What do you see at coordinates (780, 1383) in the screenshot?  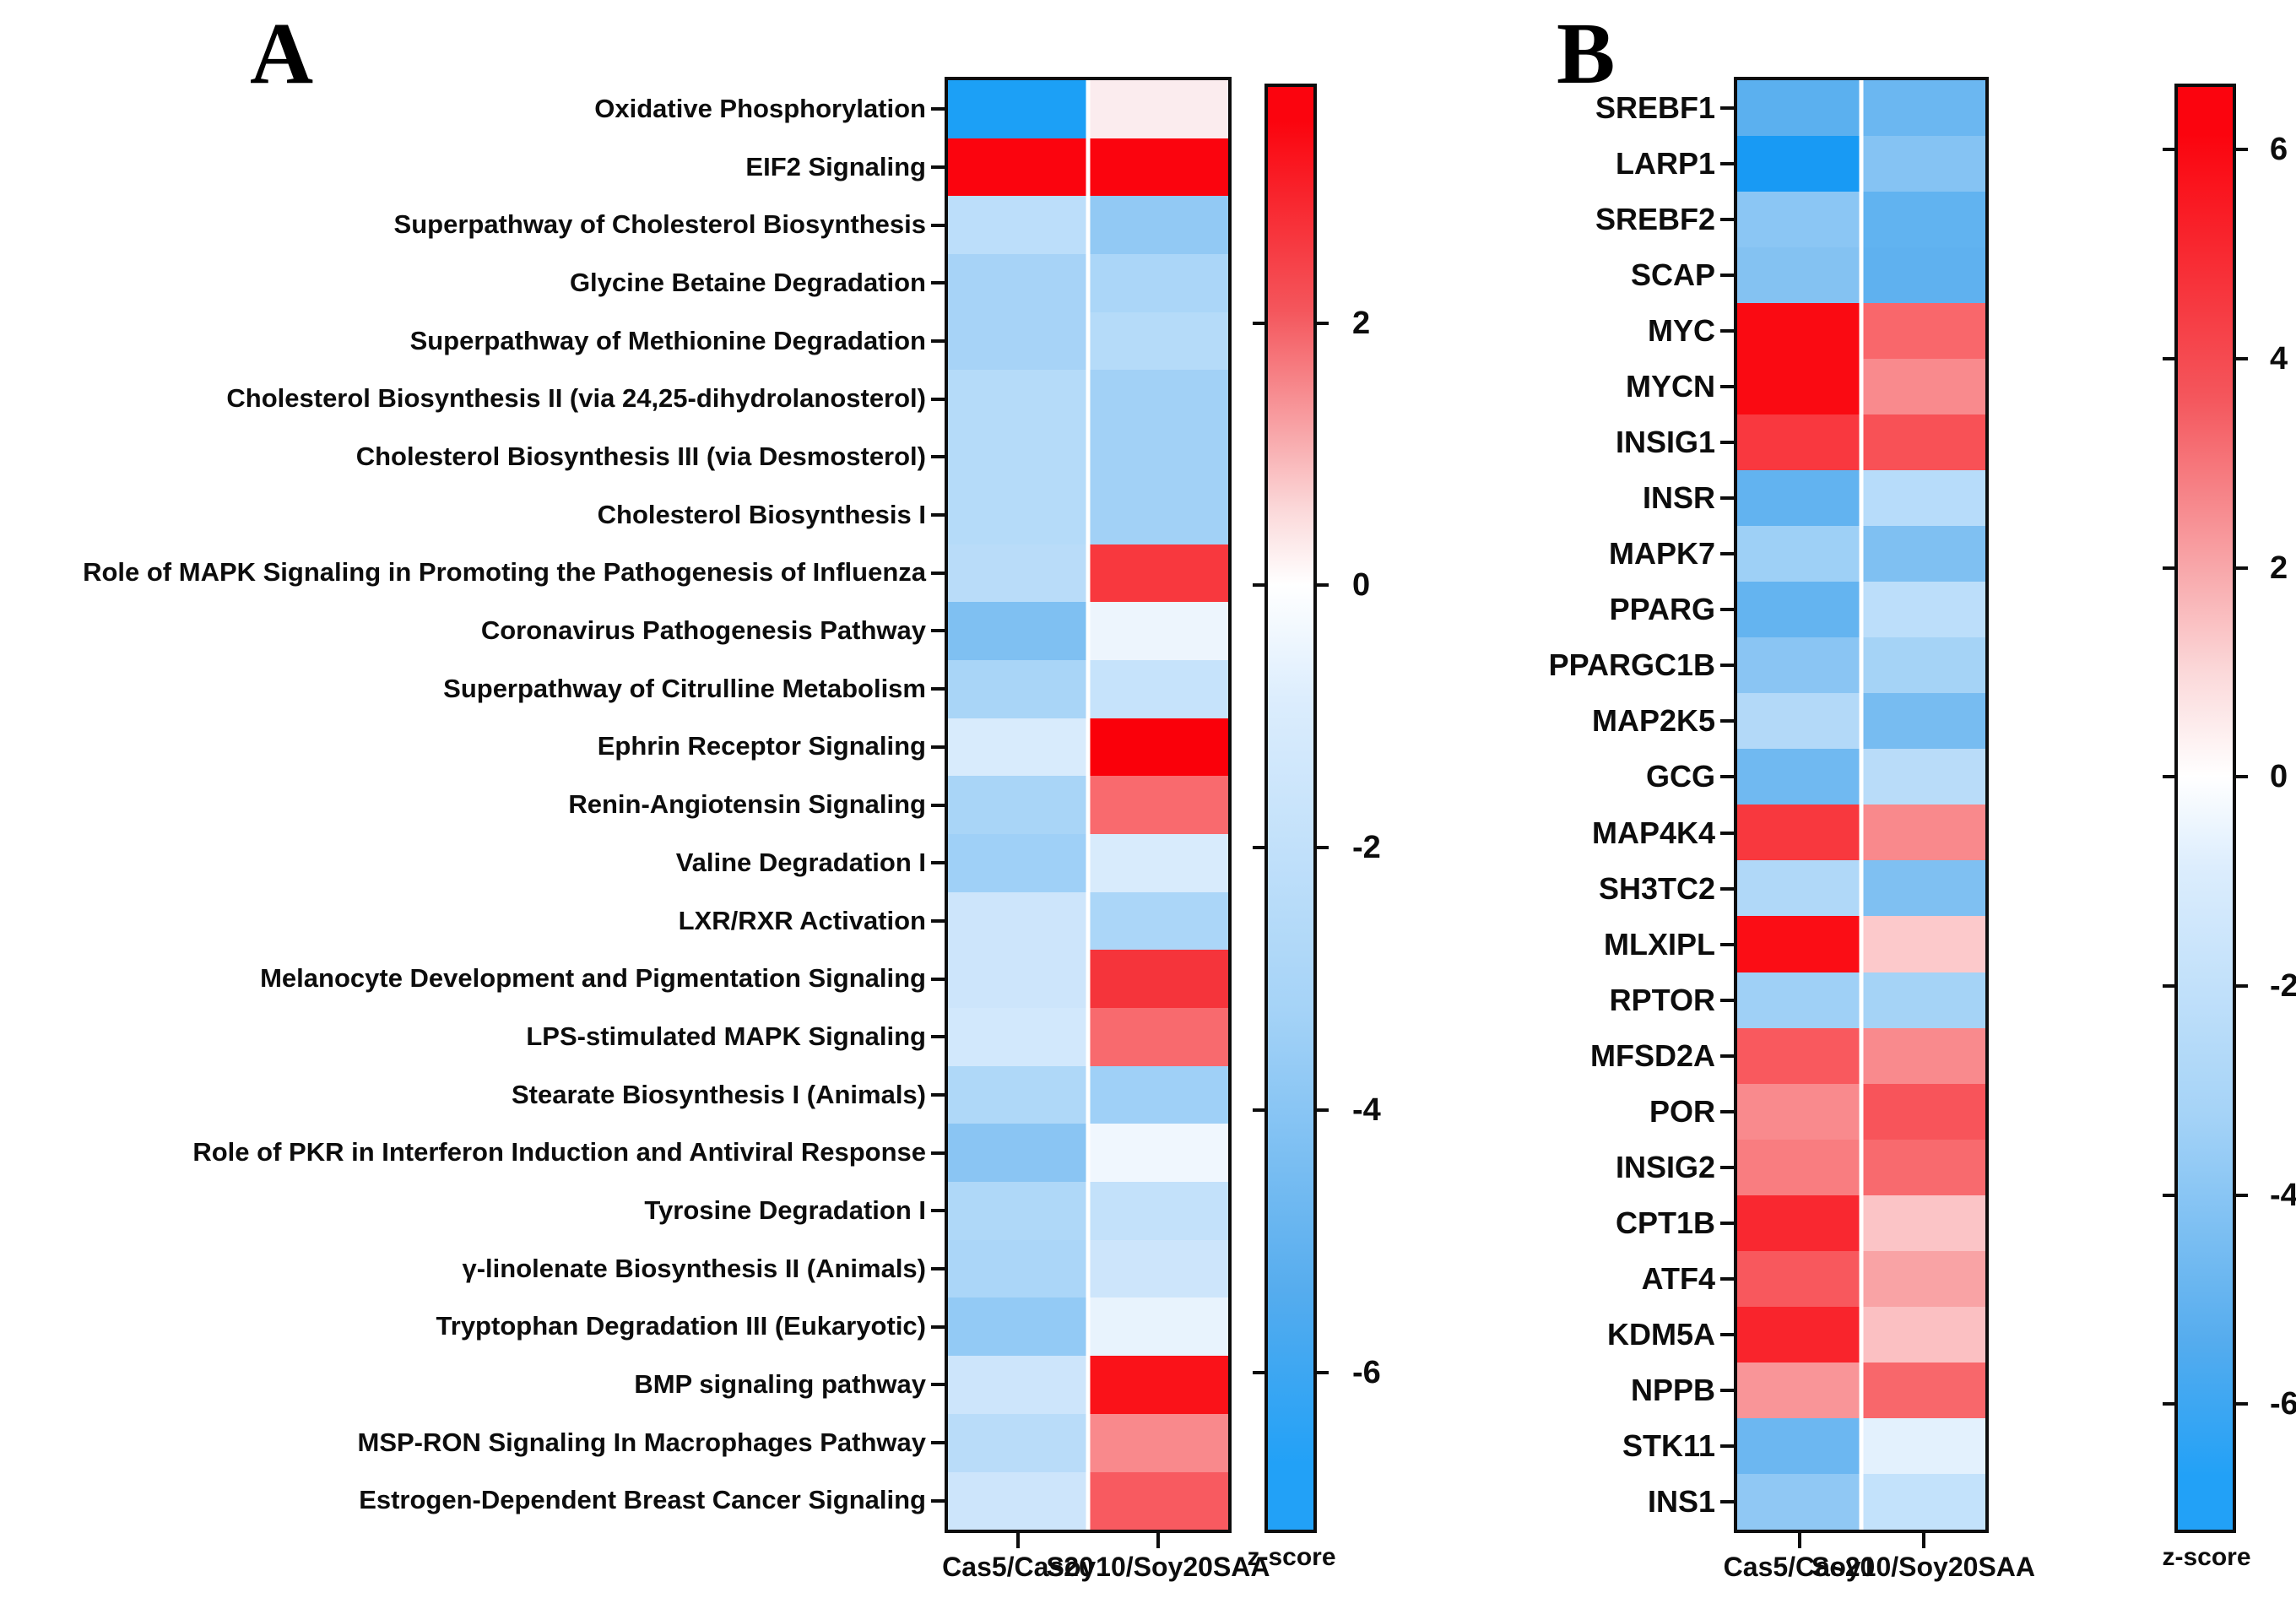 I see `row-label: BMP signaling pathway` at bounding box center [780, 1383].